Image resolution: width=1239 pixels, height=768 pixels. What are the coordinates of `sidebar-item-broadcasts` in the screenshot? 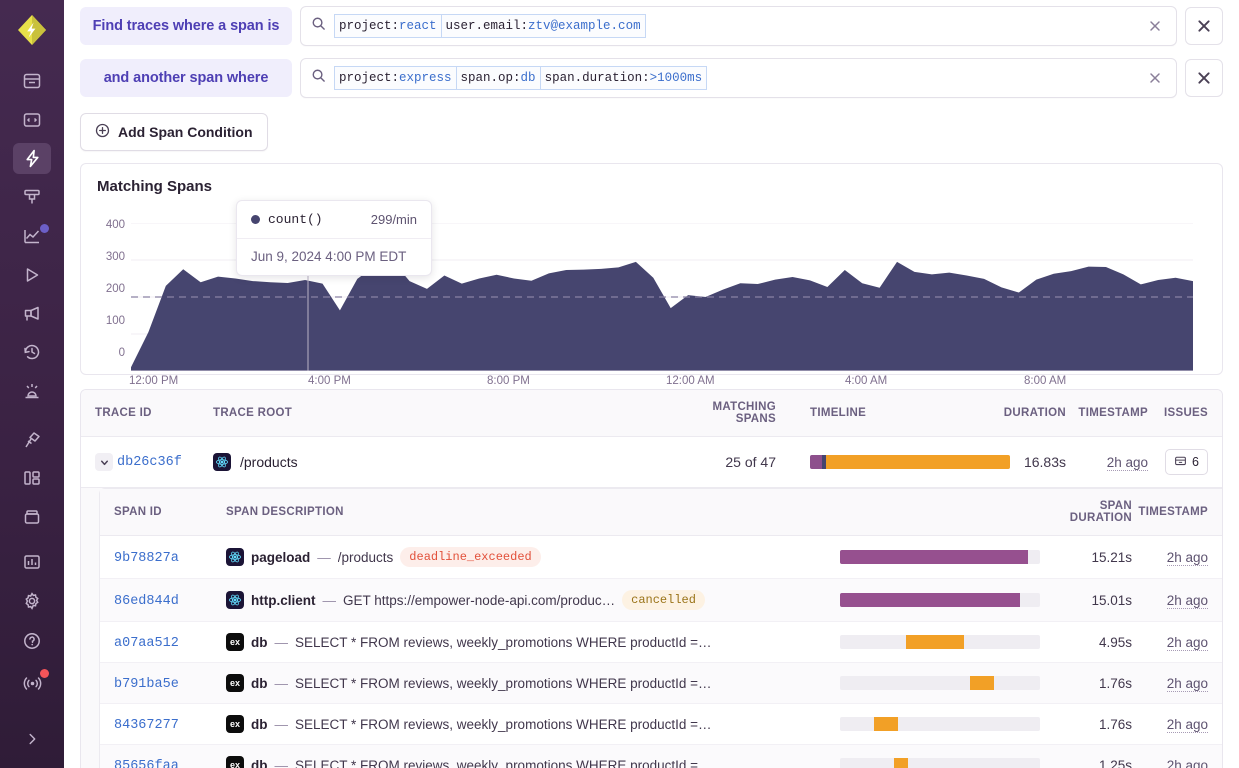 It's located at (32, 683).